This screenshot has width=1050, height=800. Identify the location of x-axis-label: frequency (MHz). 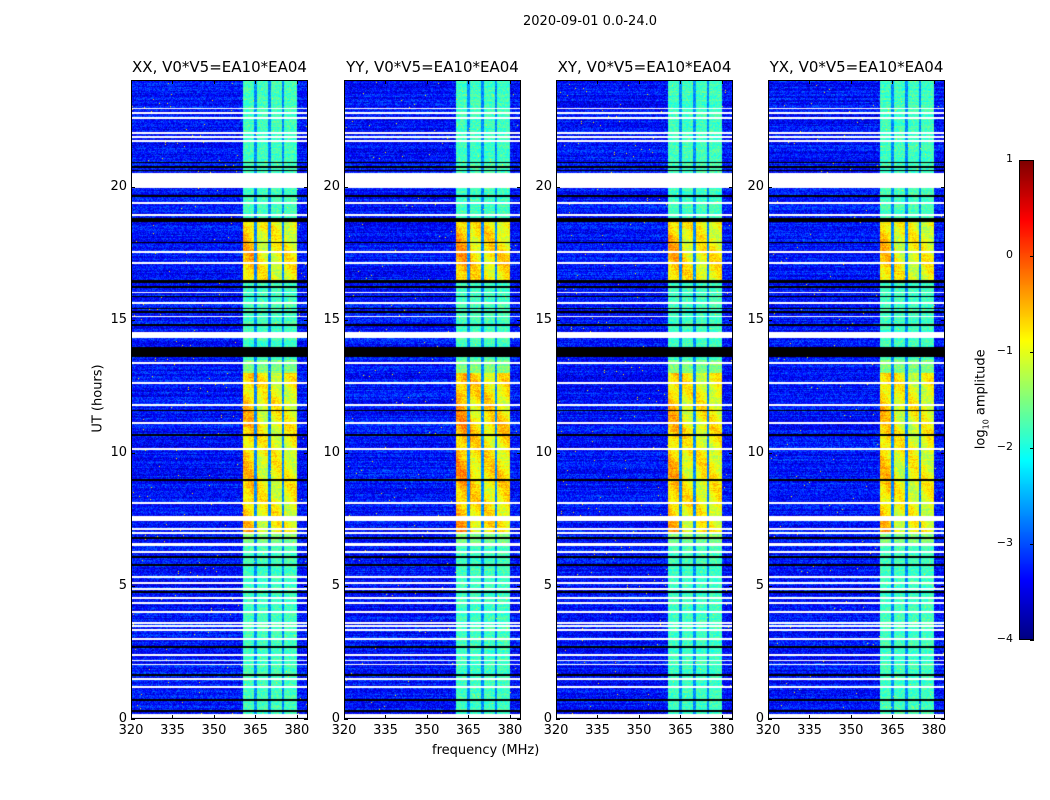
(486, 750).